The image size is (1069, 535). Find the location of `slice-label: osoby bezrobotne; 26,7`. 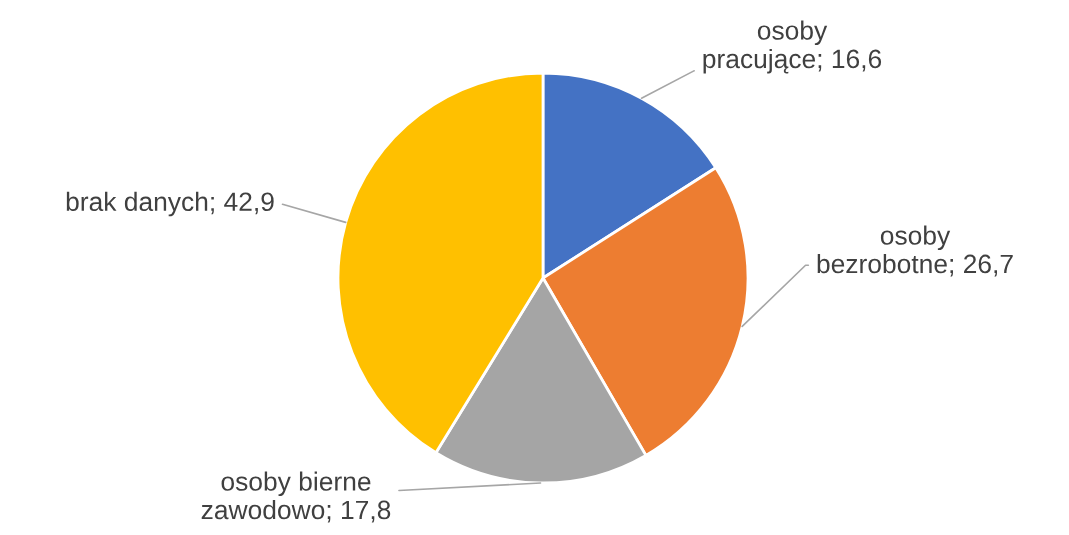

slice-label: osoby bezrobotne; 26,7 is located at coordinates (915, 251).